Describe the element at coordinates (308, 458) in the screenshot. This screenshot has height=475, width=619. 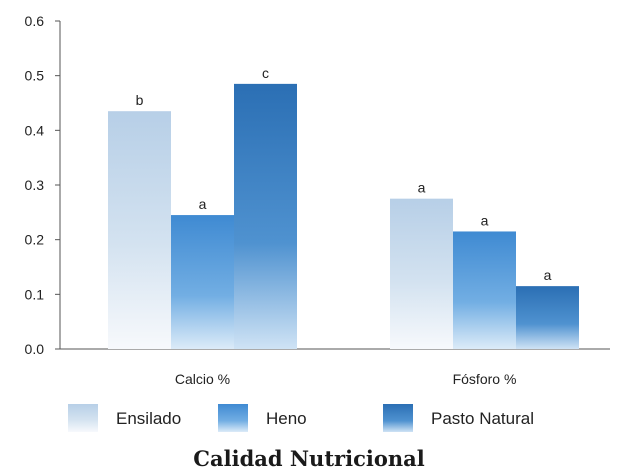
I see `chart-title: Calidad Nutricional` at that location.